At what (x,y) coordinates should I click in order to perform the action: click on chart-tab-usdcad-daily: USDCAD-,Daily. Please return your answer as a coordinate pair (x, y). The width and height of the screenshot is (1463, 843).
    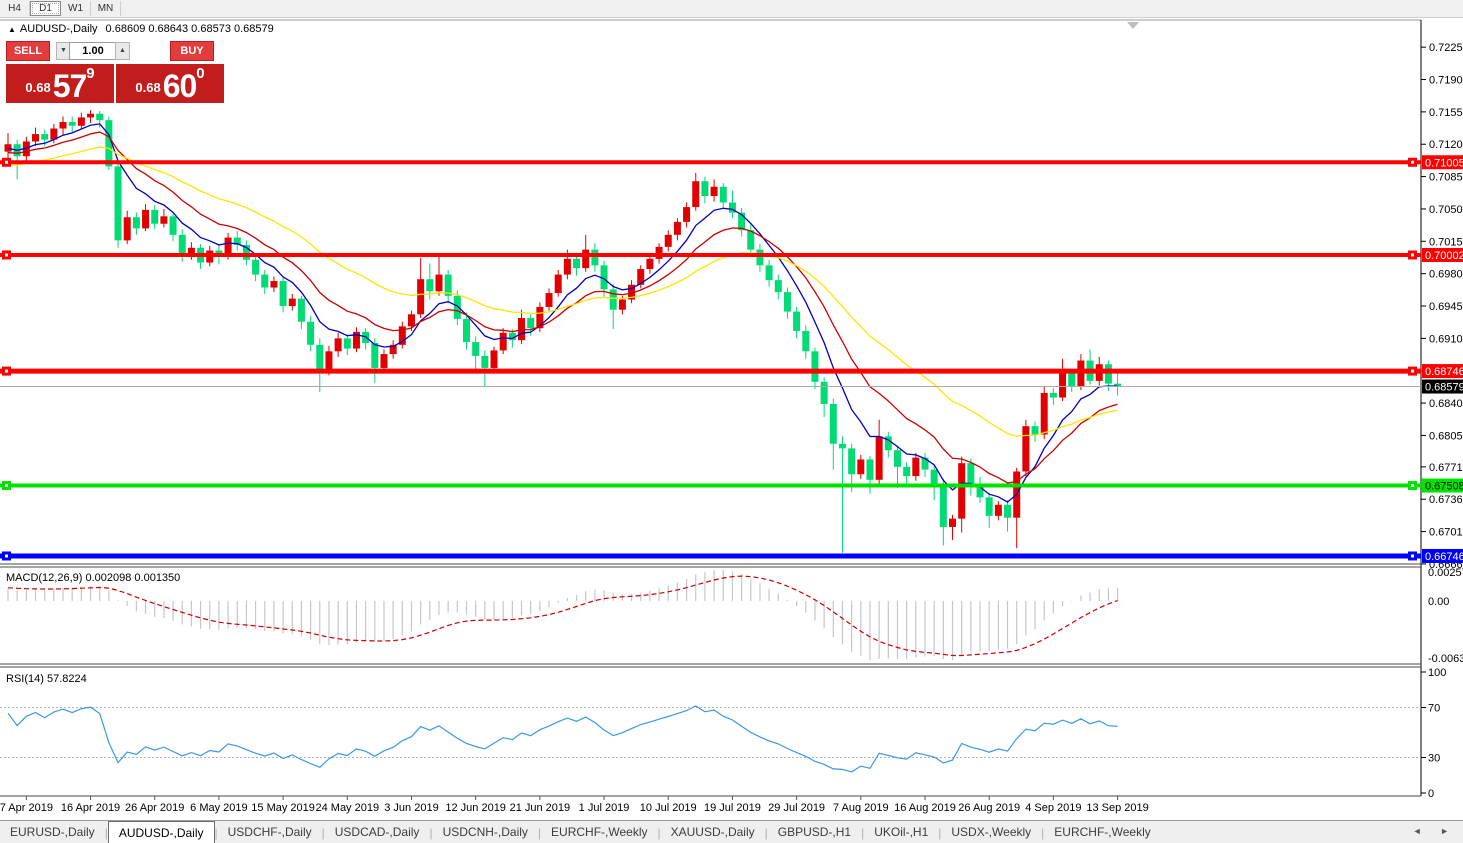
    Looking at the image, I should click on (377, 832).